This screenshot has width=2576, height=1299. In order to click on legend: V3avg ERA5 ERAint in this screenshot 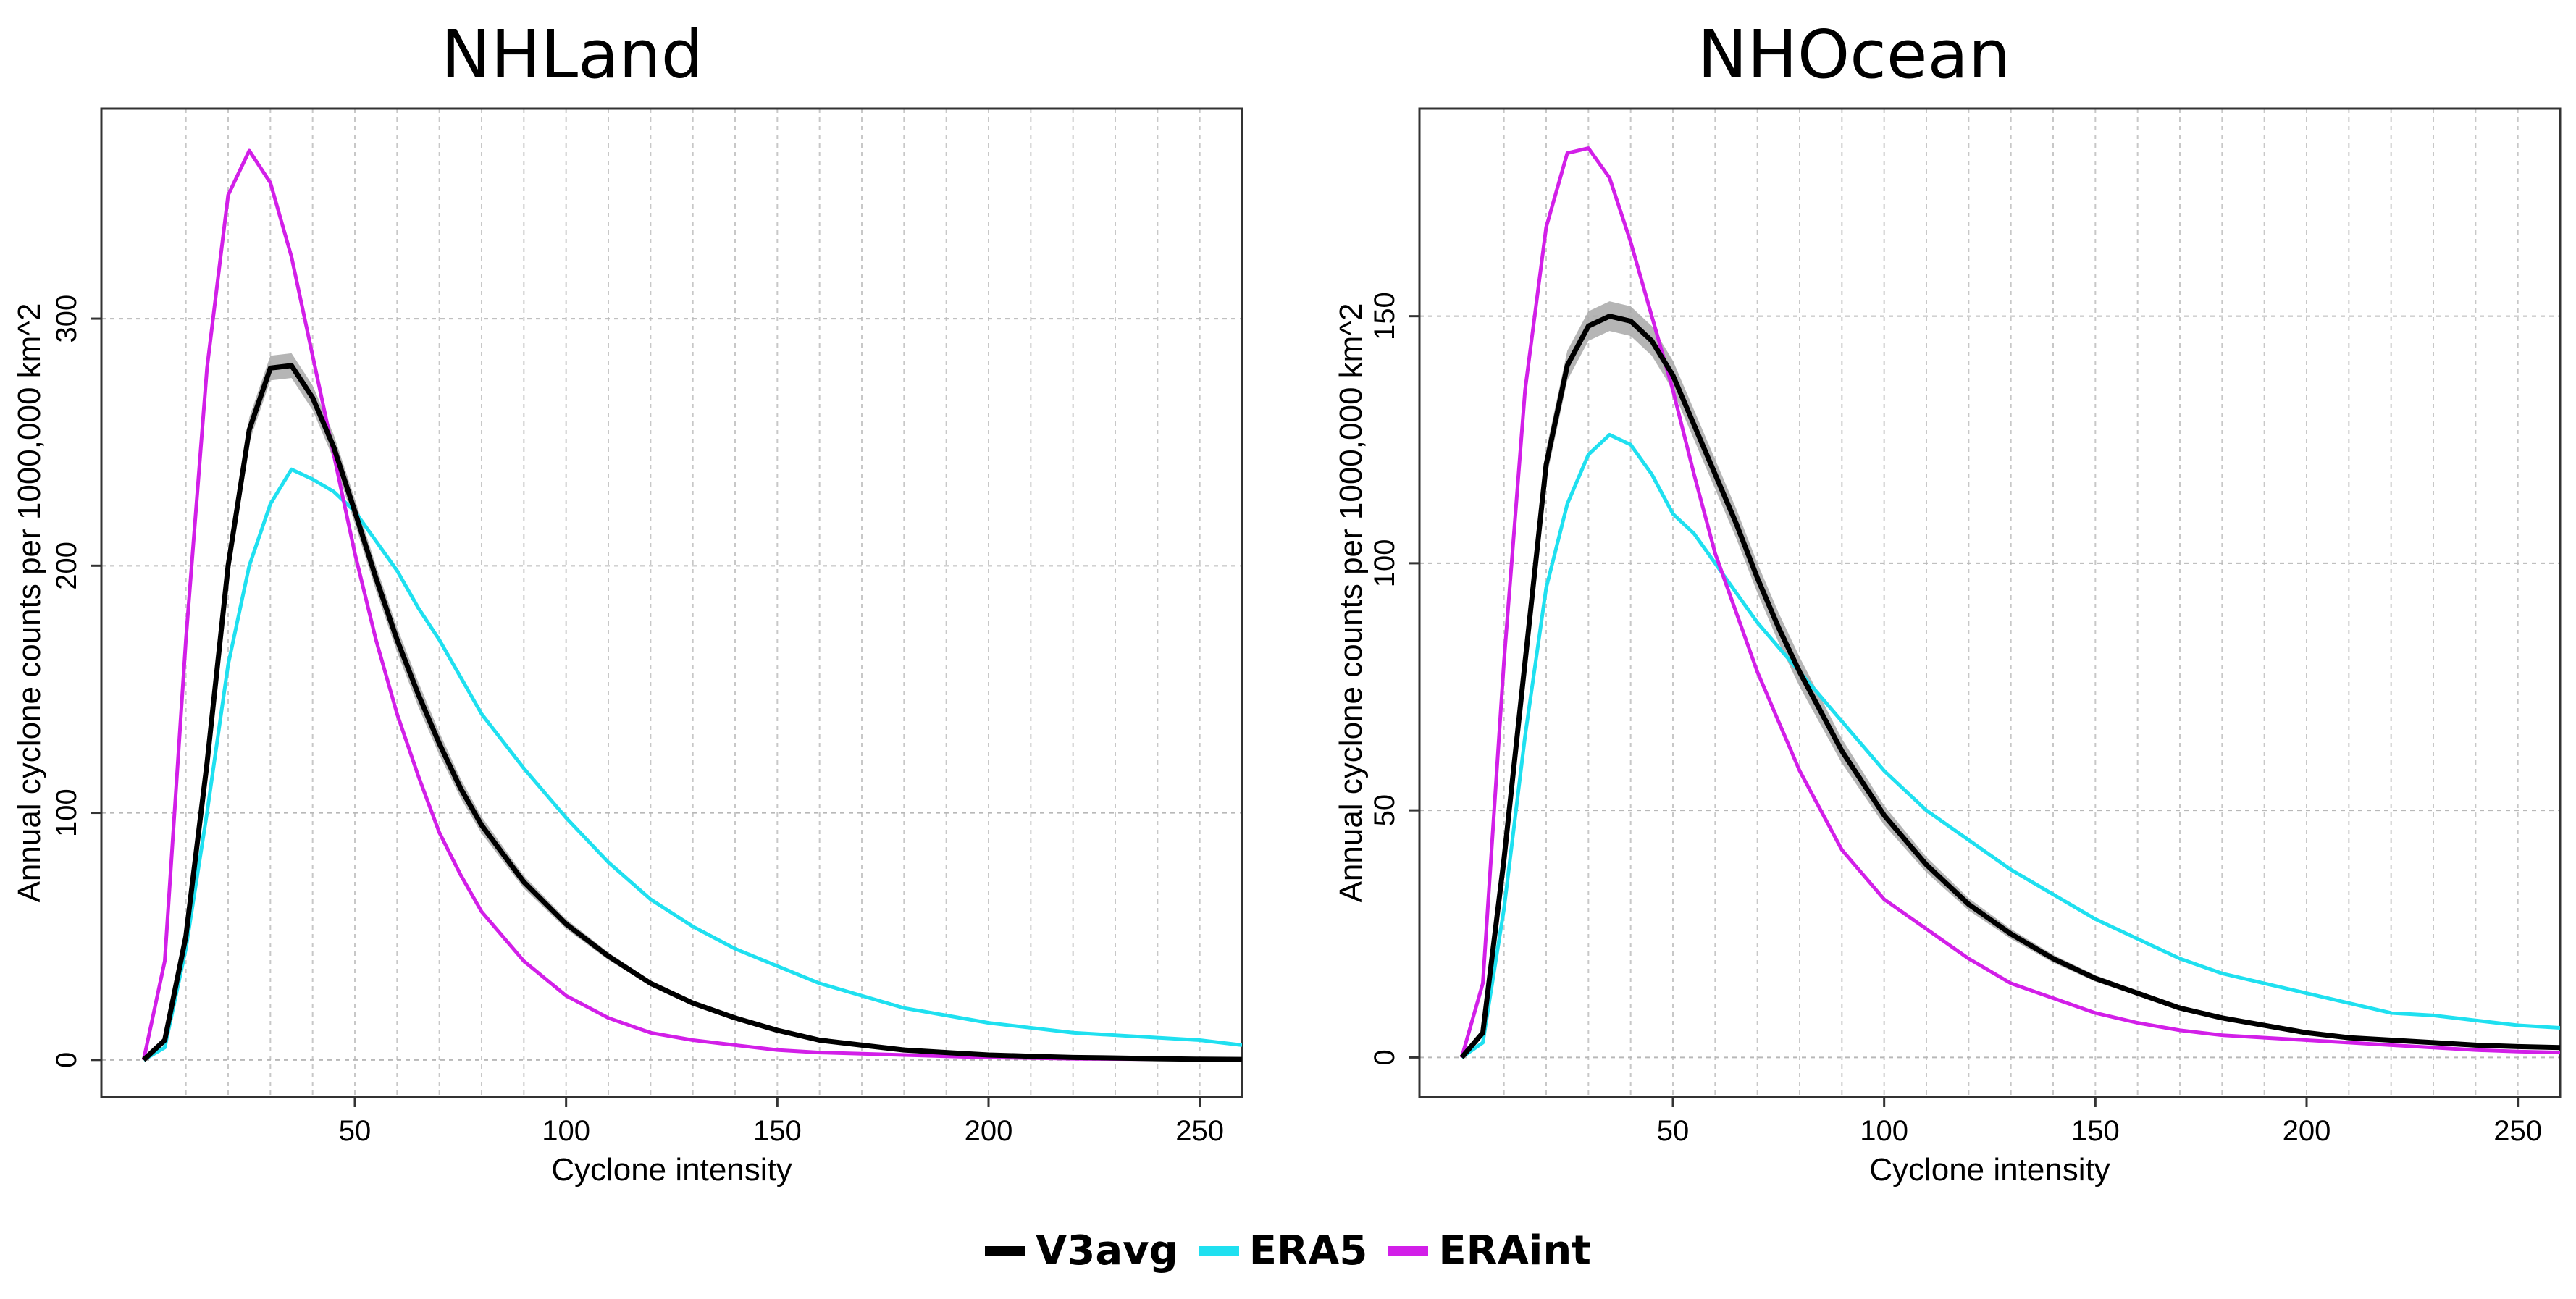, I will do `click(1288, 1250)`.